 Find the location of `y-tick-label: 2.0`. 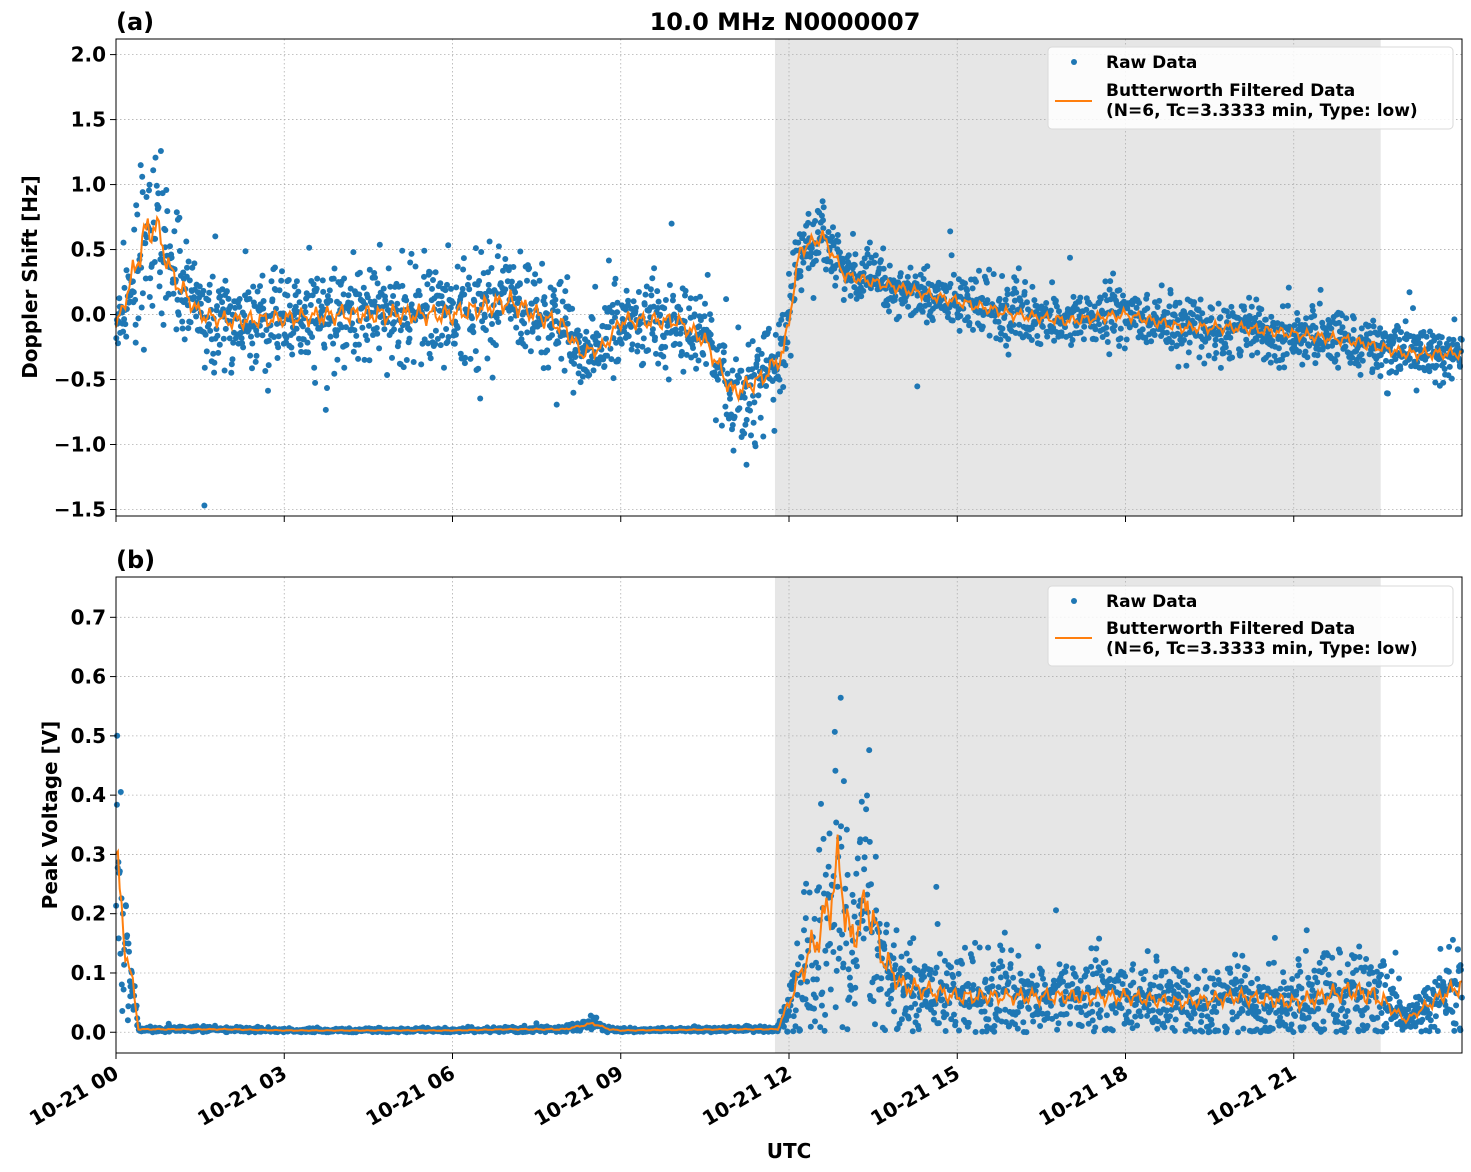

y-tick-label: 2.0 is located at coordinates (88, 55).